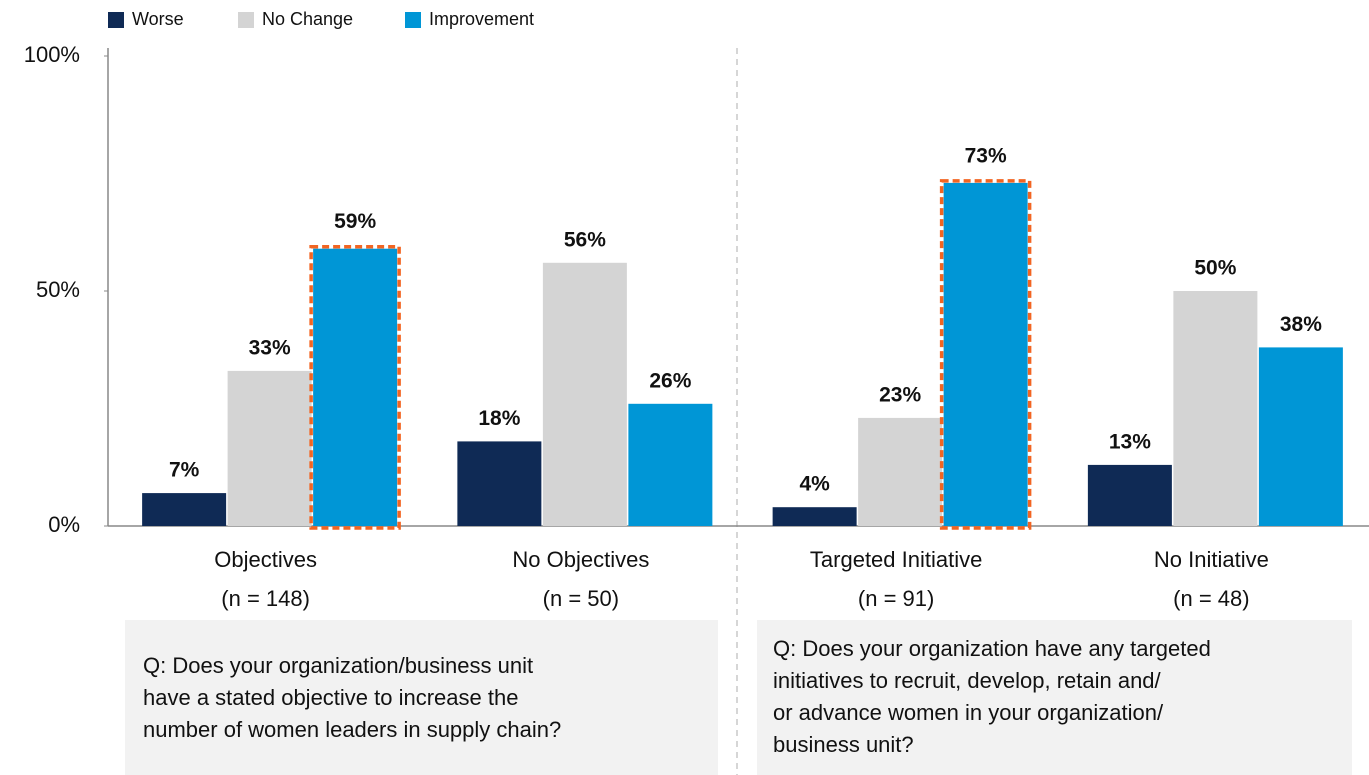 The height and width of the screenshot is (775, 1369). Describe the element at coordinates (814, 484) in the screenshot. I see `data-label: 4%` at that location.